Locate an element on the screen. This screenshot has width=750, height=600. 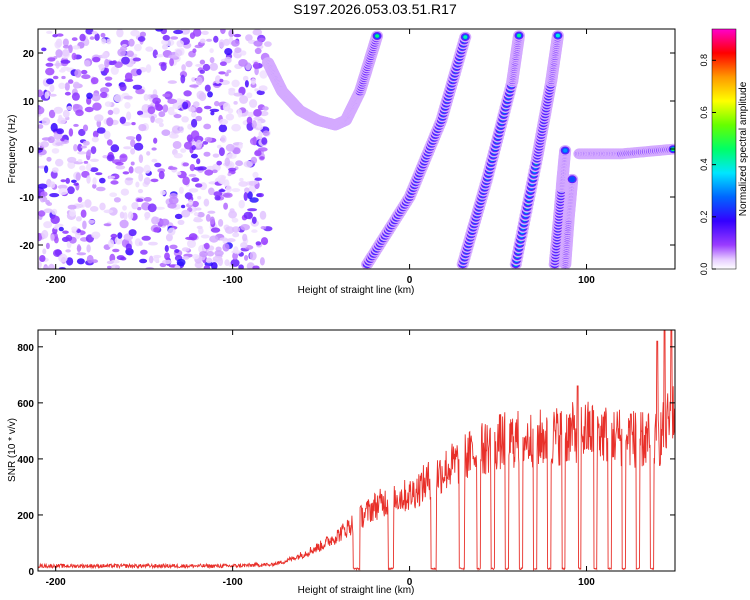
colorbar-ticks: 0.0 0.2 0.4 0.6 0.8 is located at coordinates (707, 164).